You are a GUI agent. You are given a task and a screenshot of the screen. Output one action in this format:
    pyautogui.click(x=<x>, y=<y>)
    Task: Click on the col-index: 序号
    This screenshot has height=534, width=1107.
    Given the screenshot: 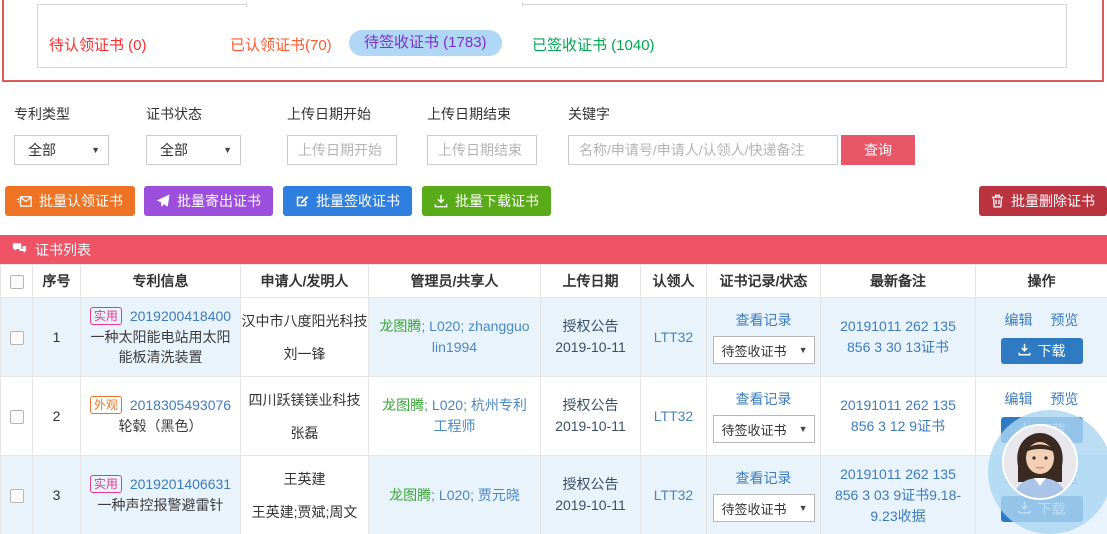 What is the action you would take?
    pyautogui.click(x=57, y=281)
    